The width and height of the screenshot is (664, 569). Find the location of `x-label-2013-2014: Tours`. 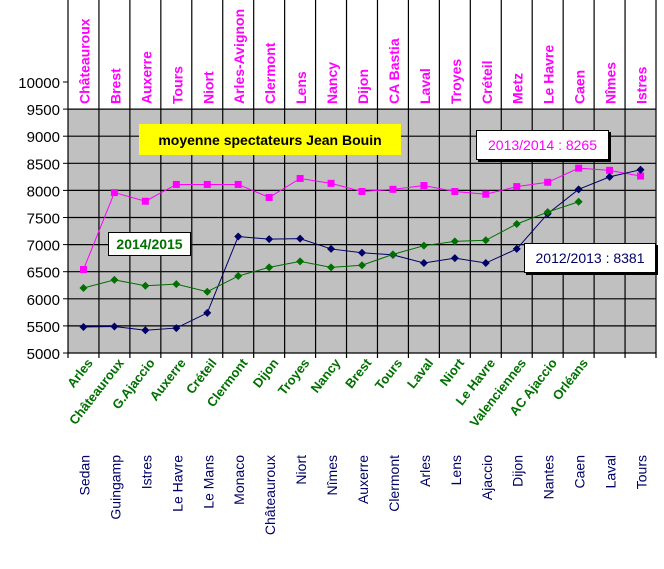

x-label-2013-2014: Tours is located at coordinates (177, 85).